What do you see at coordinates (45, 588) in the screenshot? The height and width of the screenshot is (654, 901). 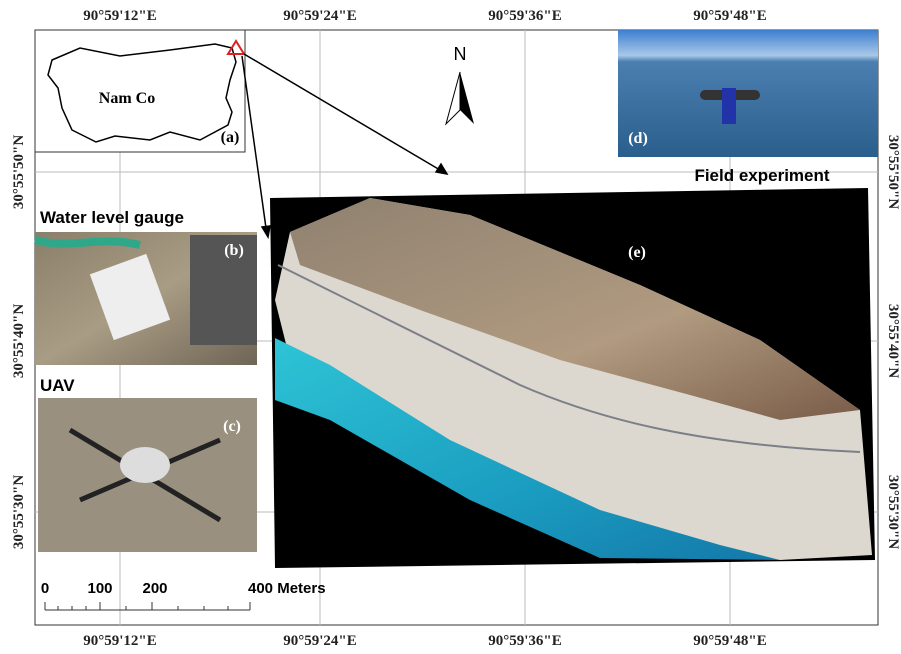 I see `scale-label: 0` at bounding box center [45, 588].